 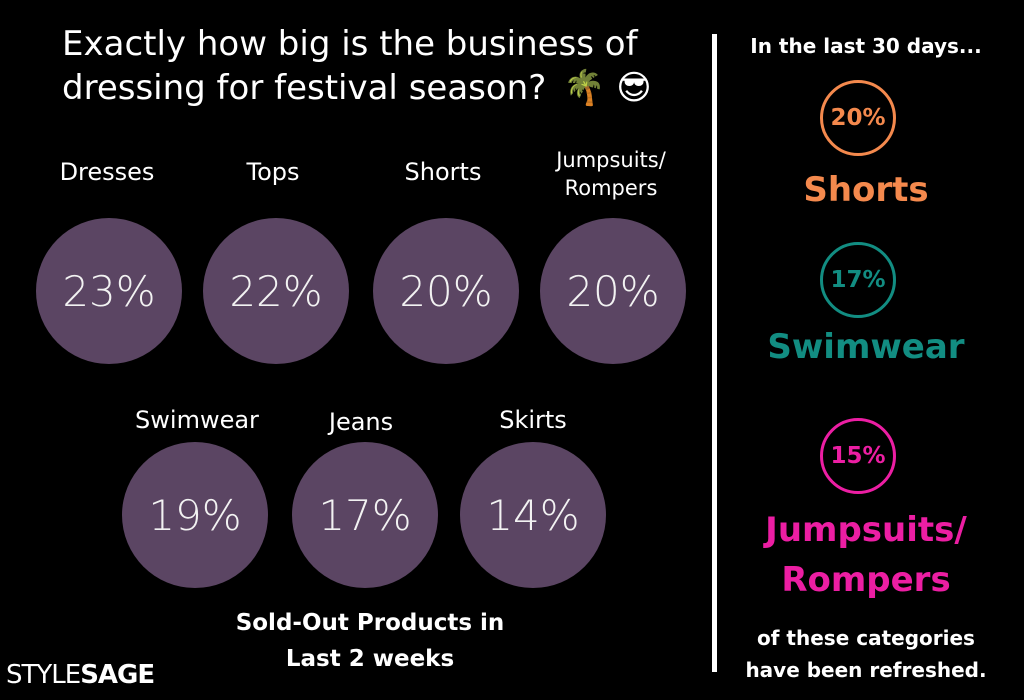 I want to click on category-label-shorts: Shorts, so click(x=443, y=172).